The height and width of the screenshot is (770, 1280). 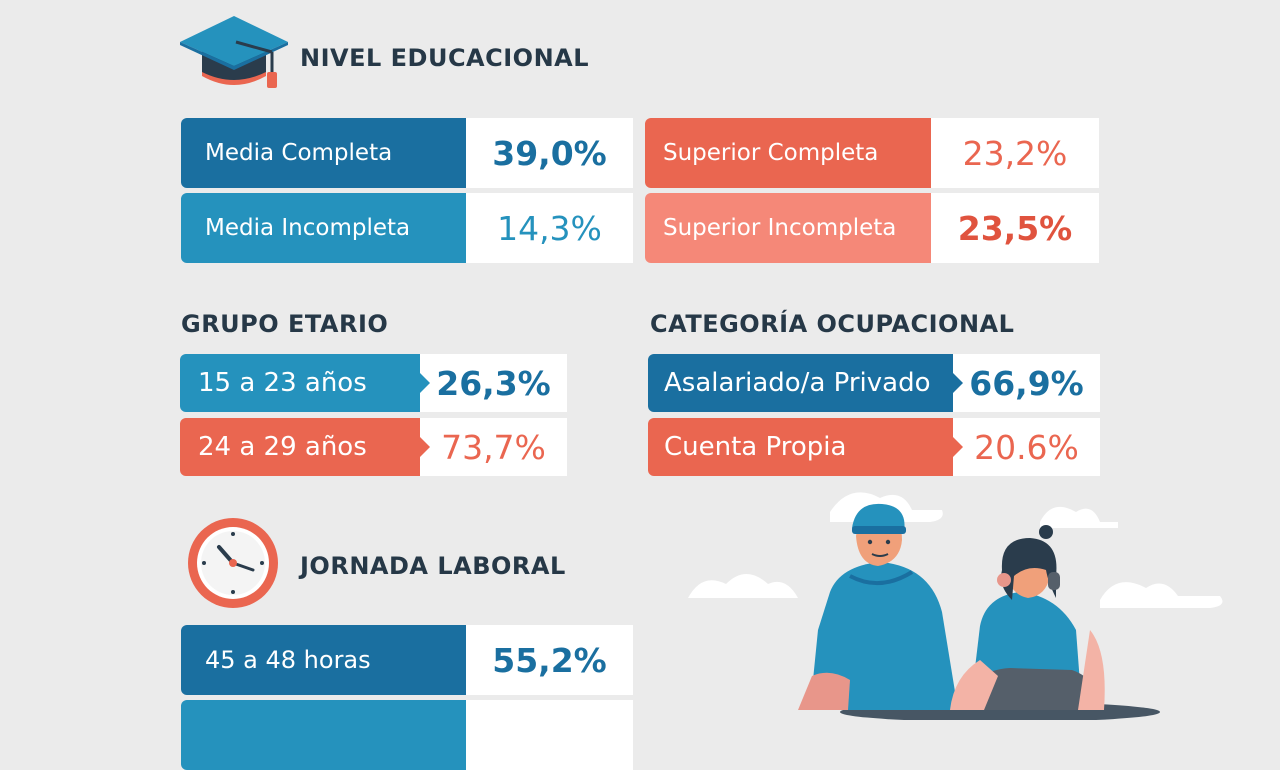 What do you see at coordinates (549, 660) in the screenshot?
I see `jornada-value: 55,2%` at bounding box center [549, 660].